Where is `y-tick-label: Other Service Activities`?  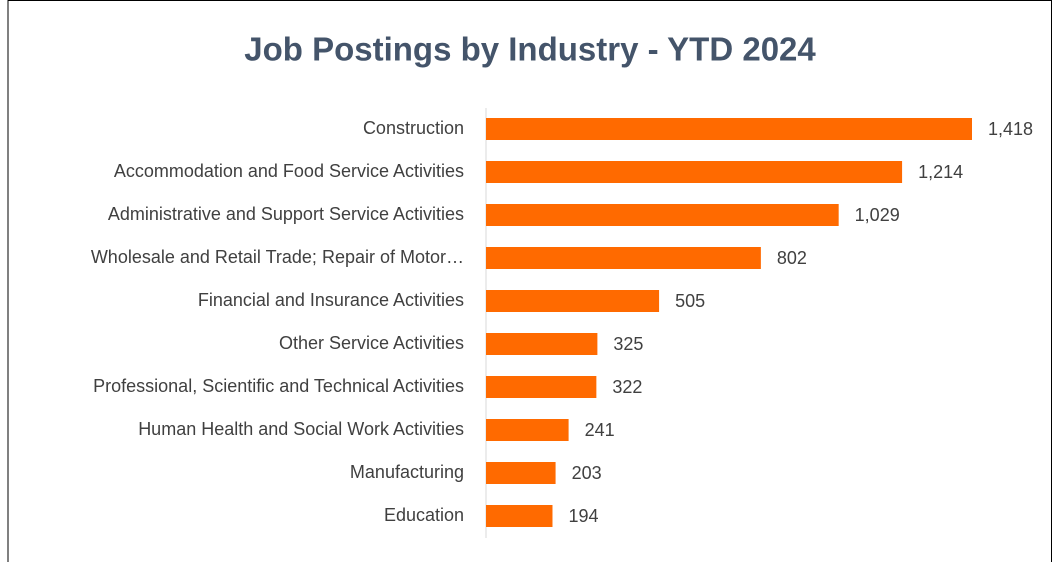
y-tick-label: Other Service Activities is located at coordinates (371, 343).